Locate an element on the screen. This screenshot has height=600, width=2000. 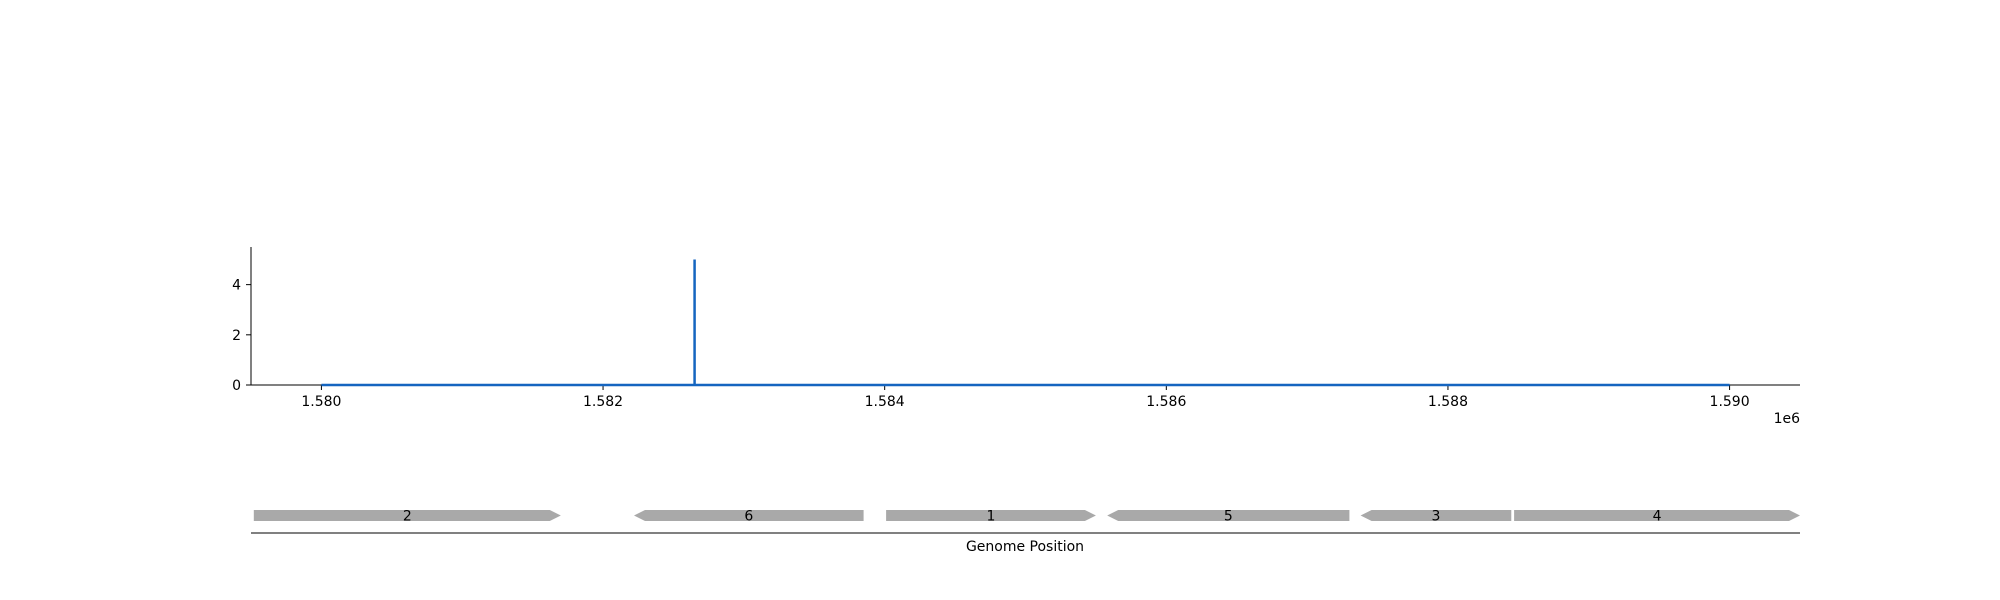
y-axis-ticks: 0 2 4 is located at coordinates (241, 336).